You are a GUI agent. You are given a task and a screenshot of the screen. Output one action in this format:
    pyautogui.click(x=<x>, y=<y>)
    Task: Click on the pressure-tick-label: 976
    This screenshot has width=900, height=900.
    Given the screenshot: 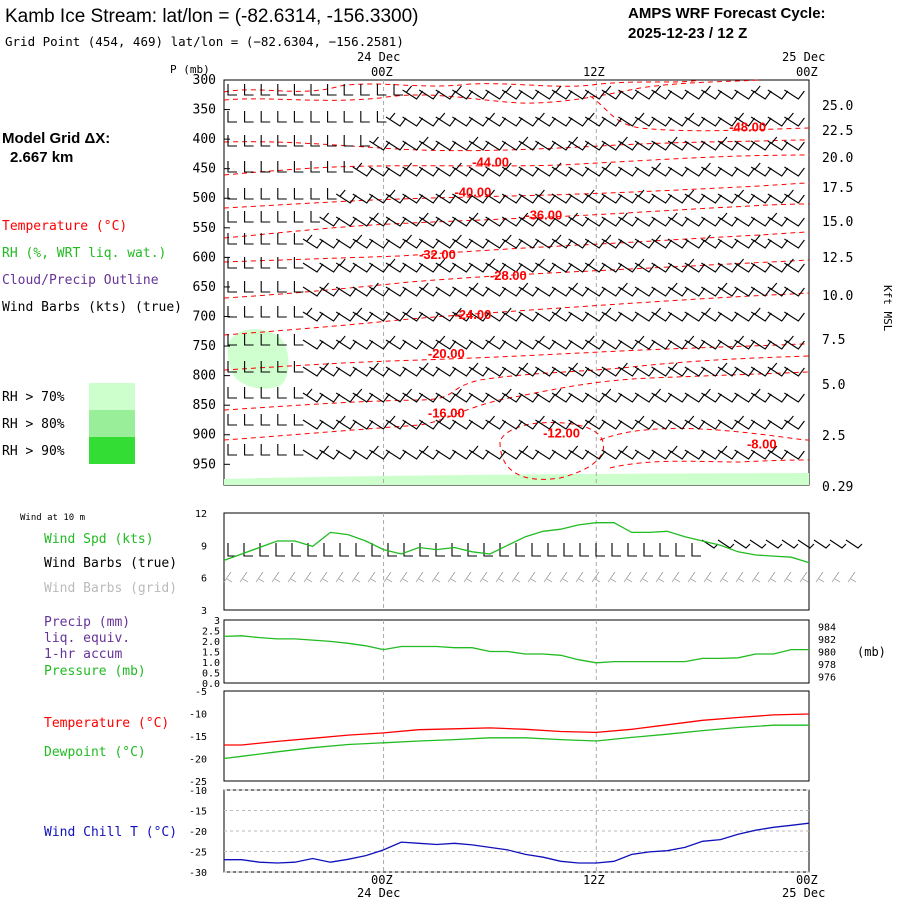 What is the action you would take?
    pyautogui.click(x=827, y=678)
    